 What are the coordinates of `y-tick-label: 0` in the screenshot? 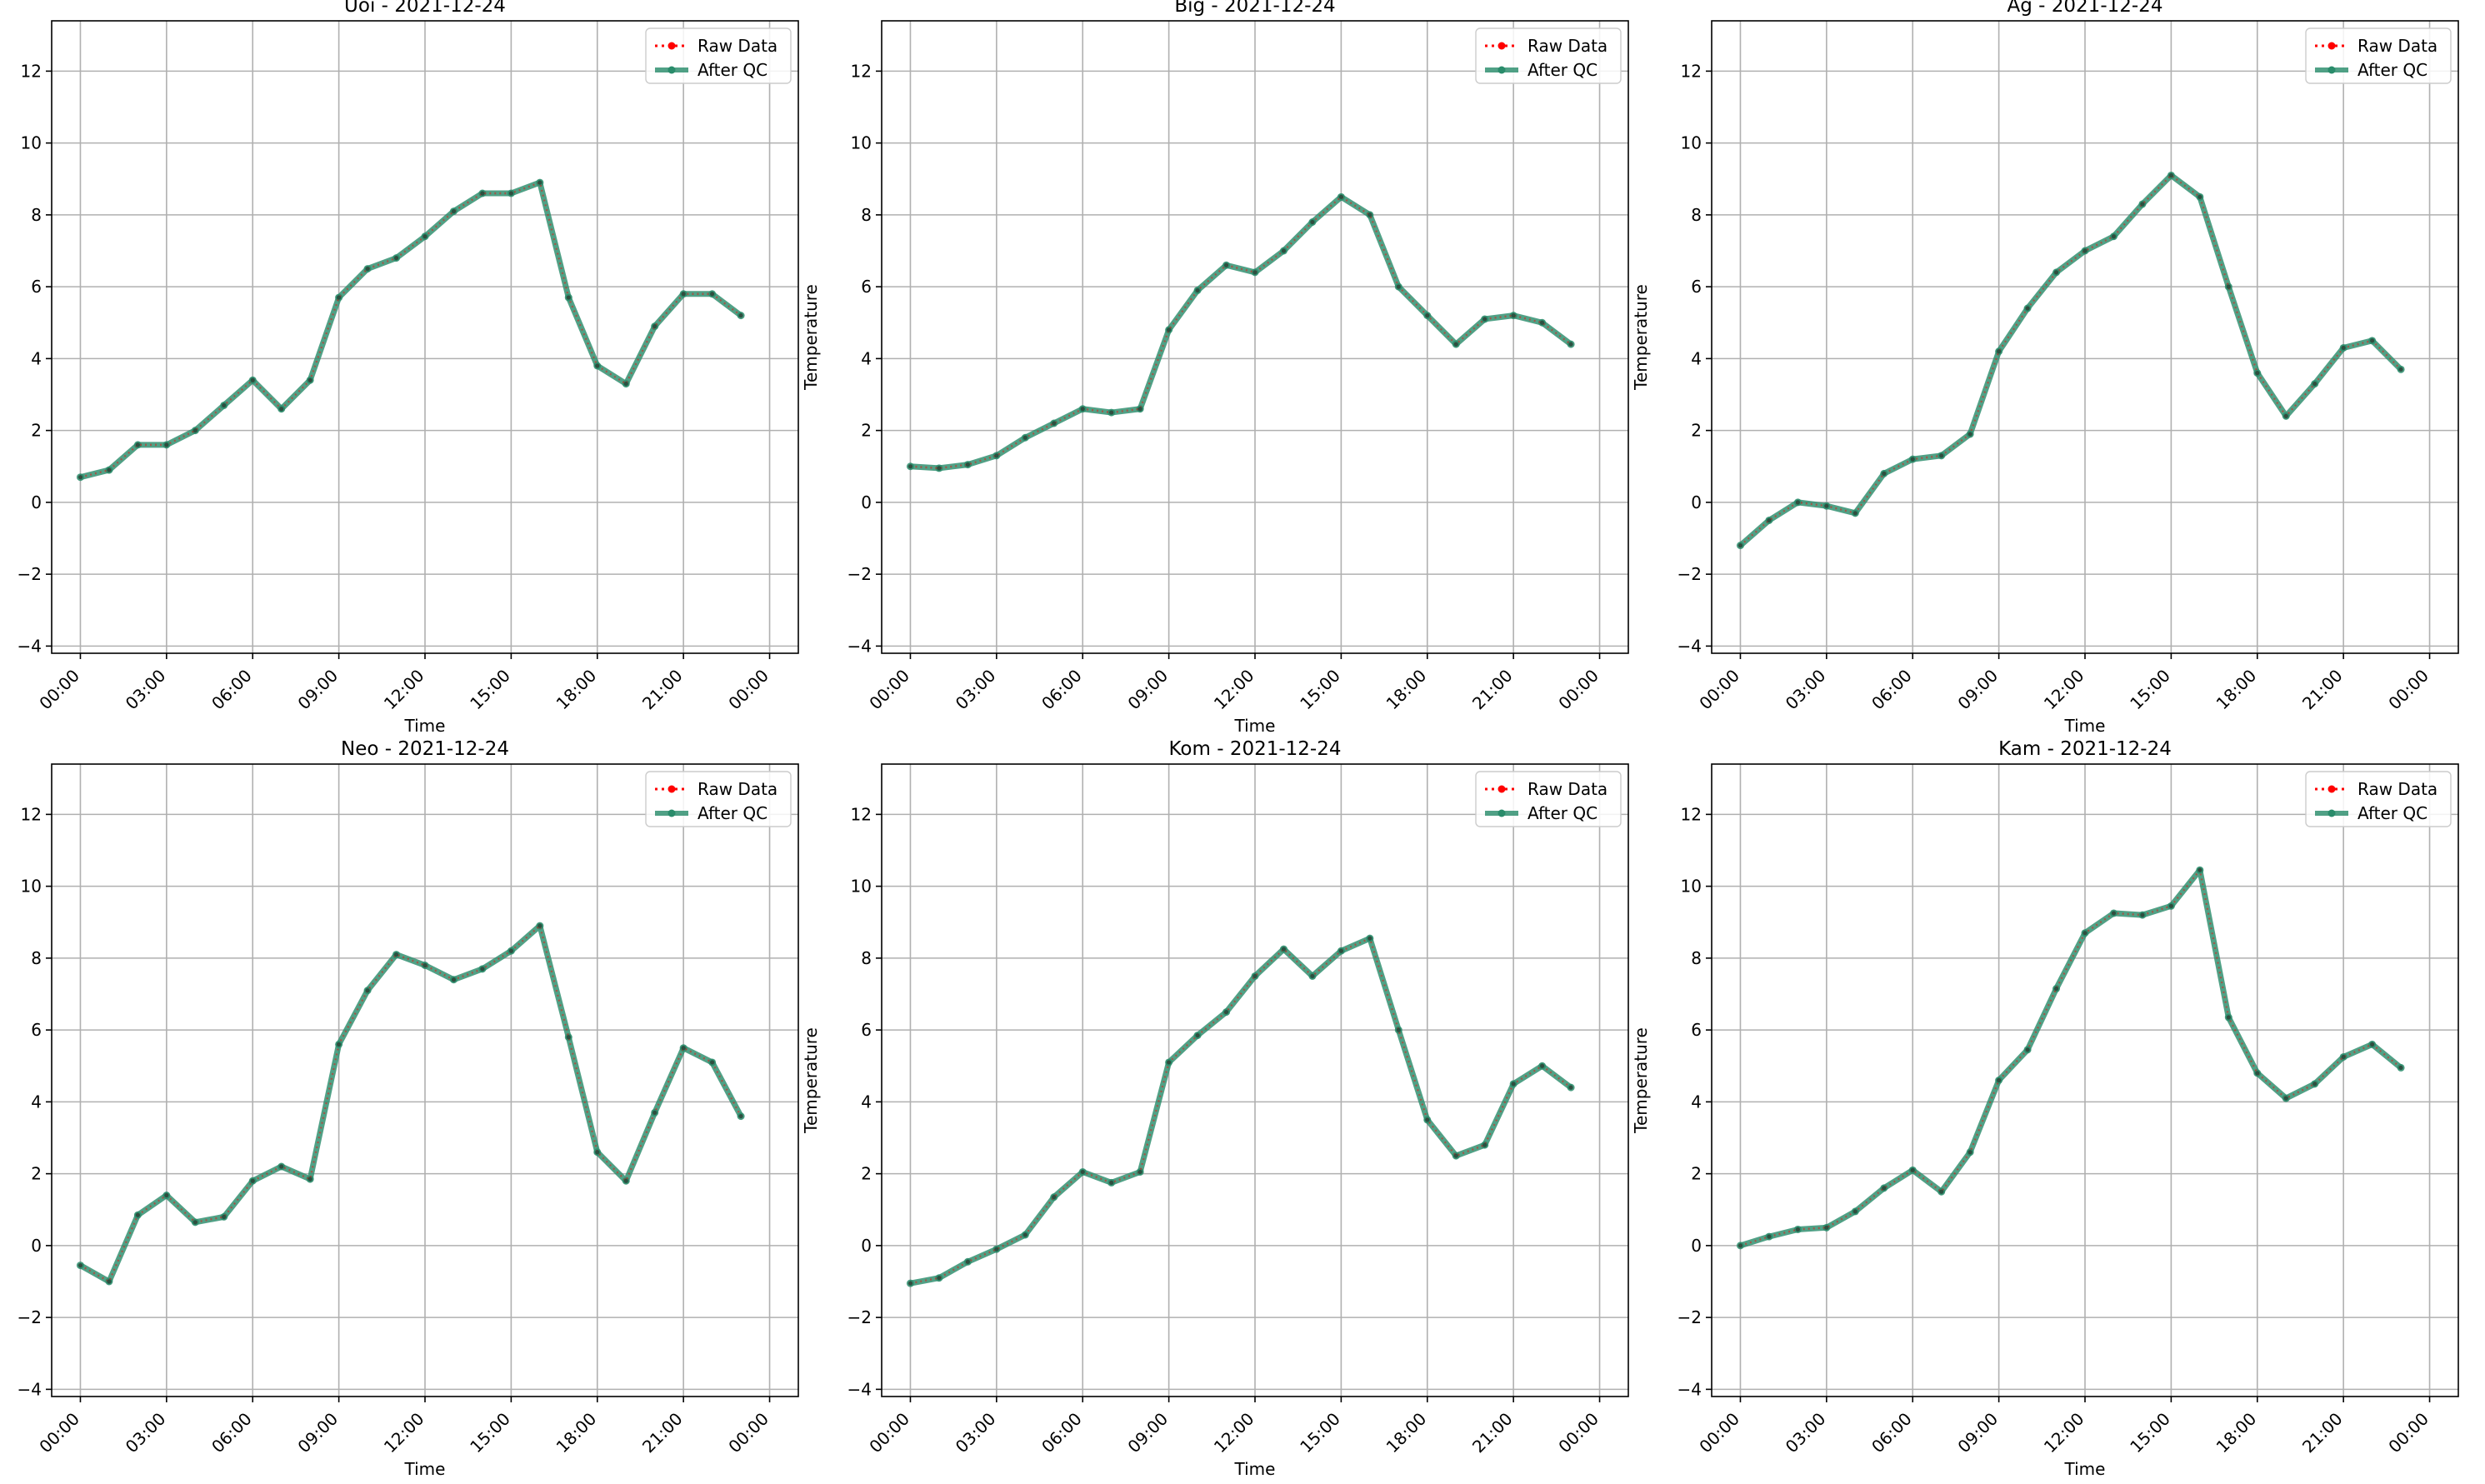 It's located at (1696, 502).